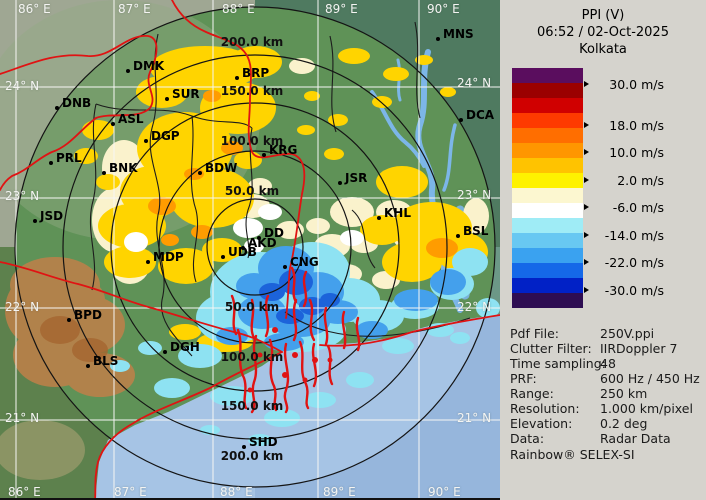 The height and width of the screenshot is (500, 706). Describe the element at coordinates (640, 180) in the screenshot. I see `legend-value-label: 2.0 m/s` at that location.